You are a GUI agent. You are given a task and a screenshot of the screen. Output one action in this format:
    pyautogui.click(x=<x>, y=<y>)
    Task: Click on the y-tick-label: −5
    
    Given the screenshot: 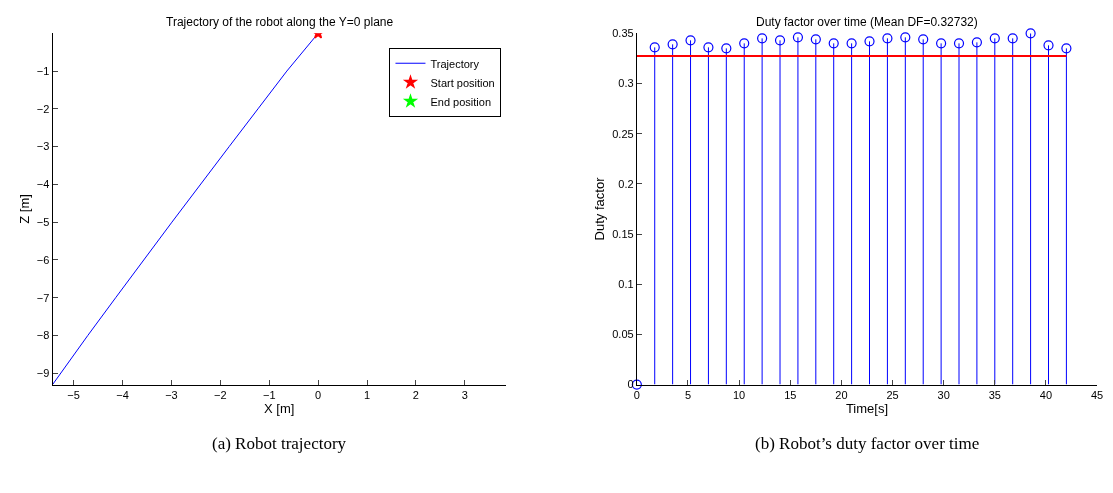 What is the action you would take?
    pyautogui.click(x=43, y=222)
    